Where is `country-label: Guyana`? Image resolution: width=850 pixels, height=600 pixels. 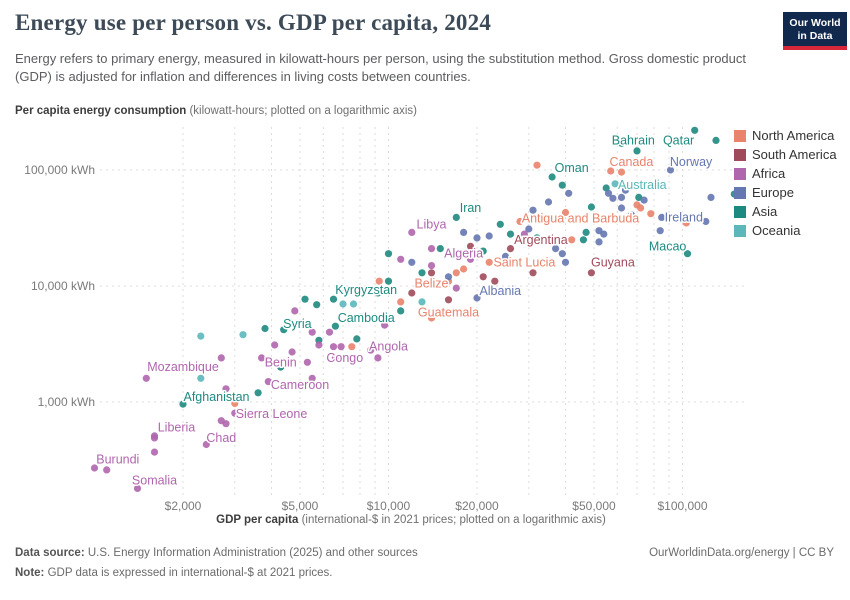
country-label: Guyana is located at coordinates (613, 262).